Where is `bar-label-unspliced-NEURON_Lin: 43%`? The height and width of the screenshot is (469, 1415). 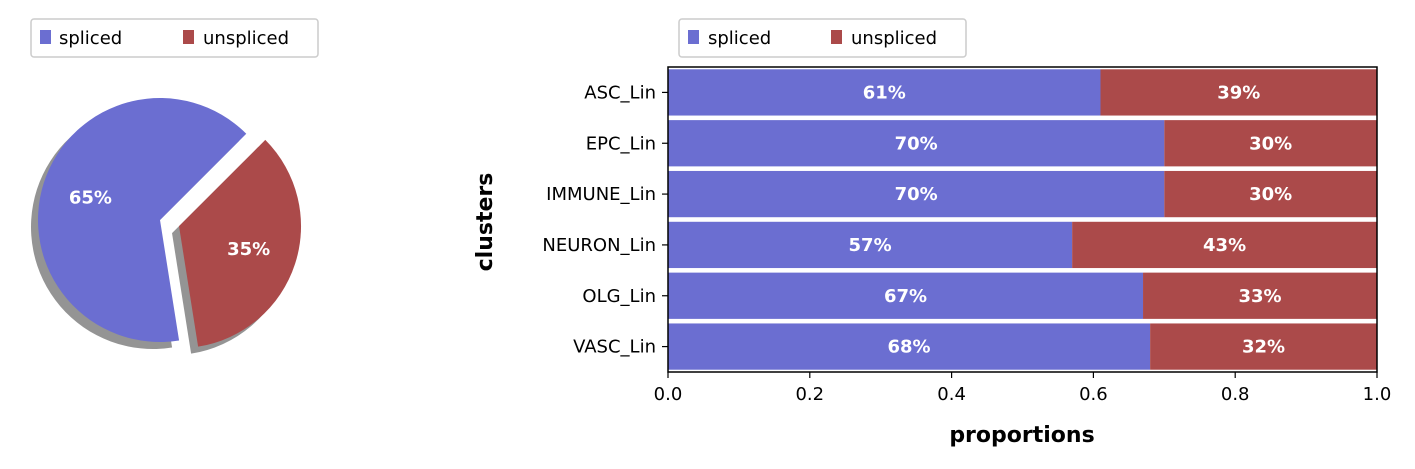
bar-label-unspliced-NEURON_Lin: 43% is located at coordinates (1224, 245).